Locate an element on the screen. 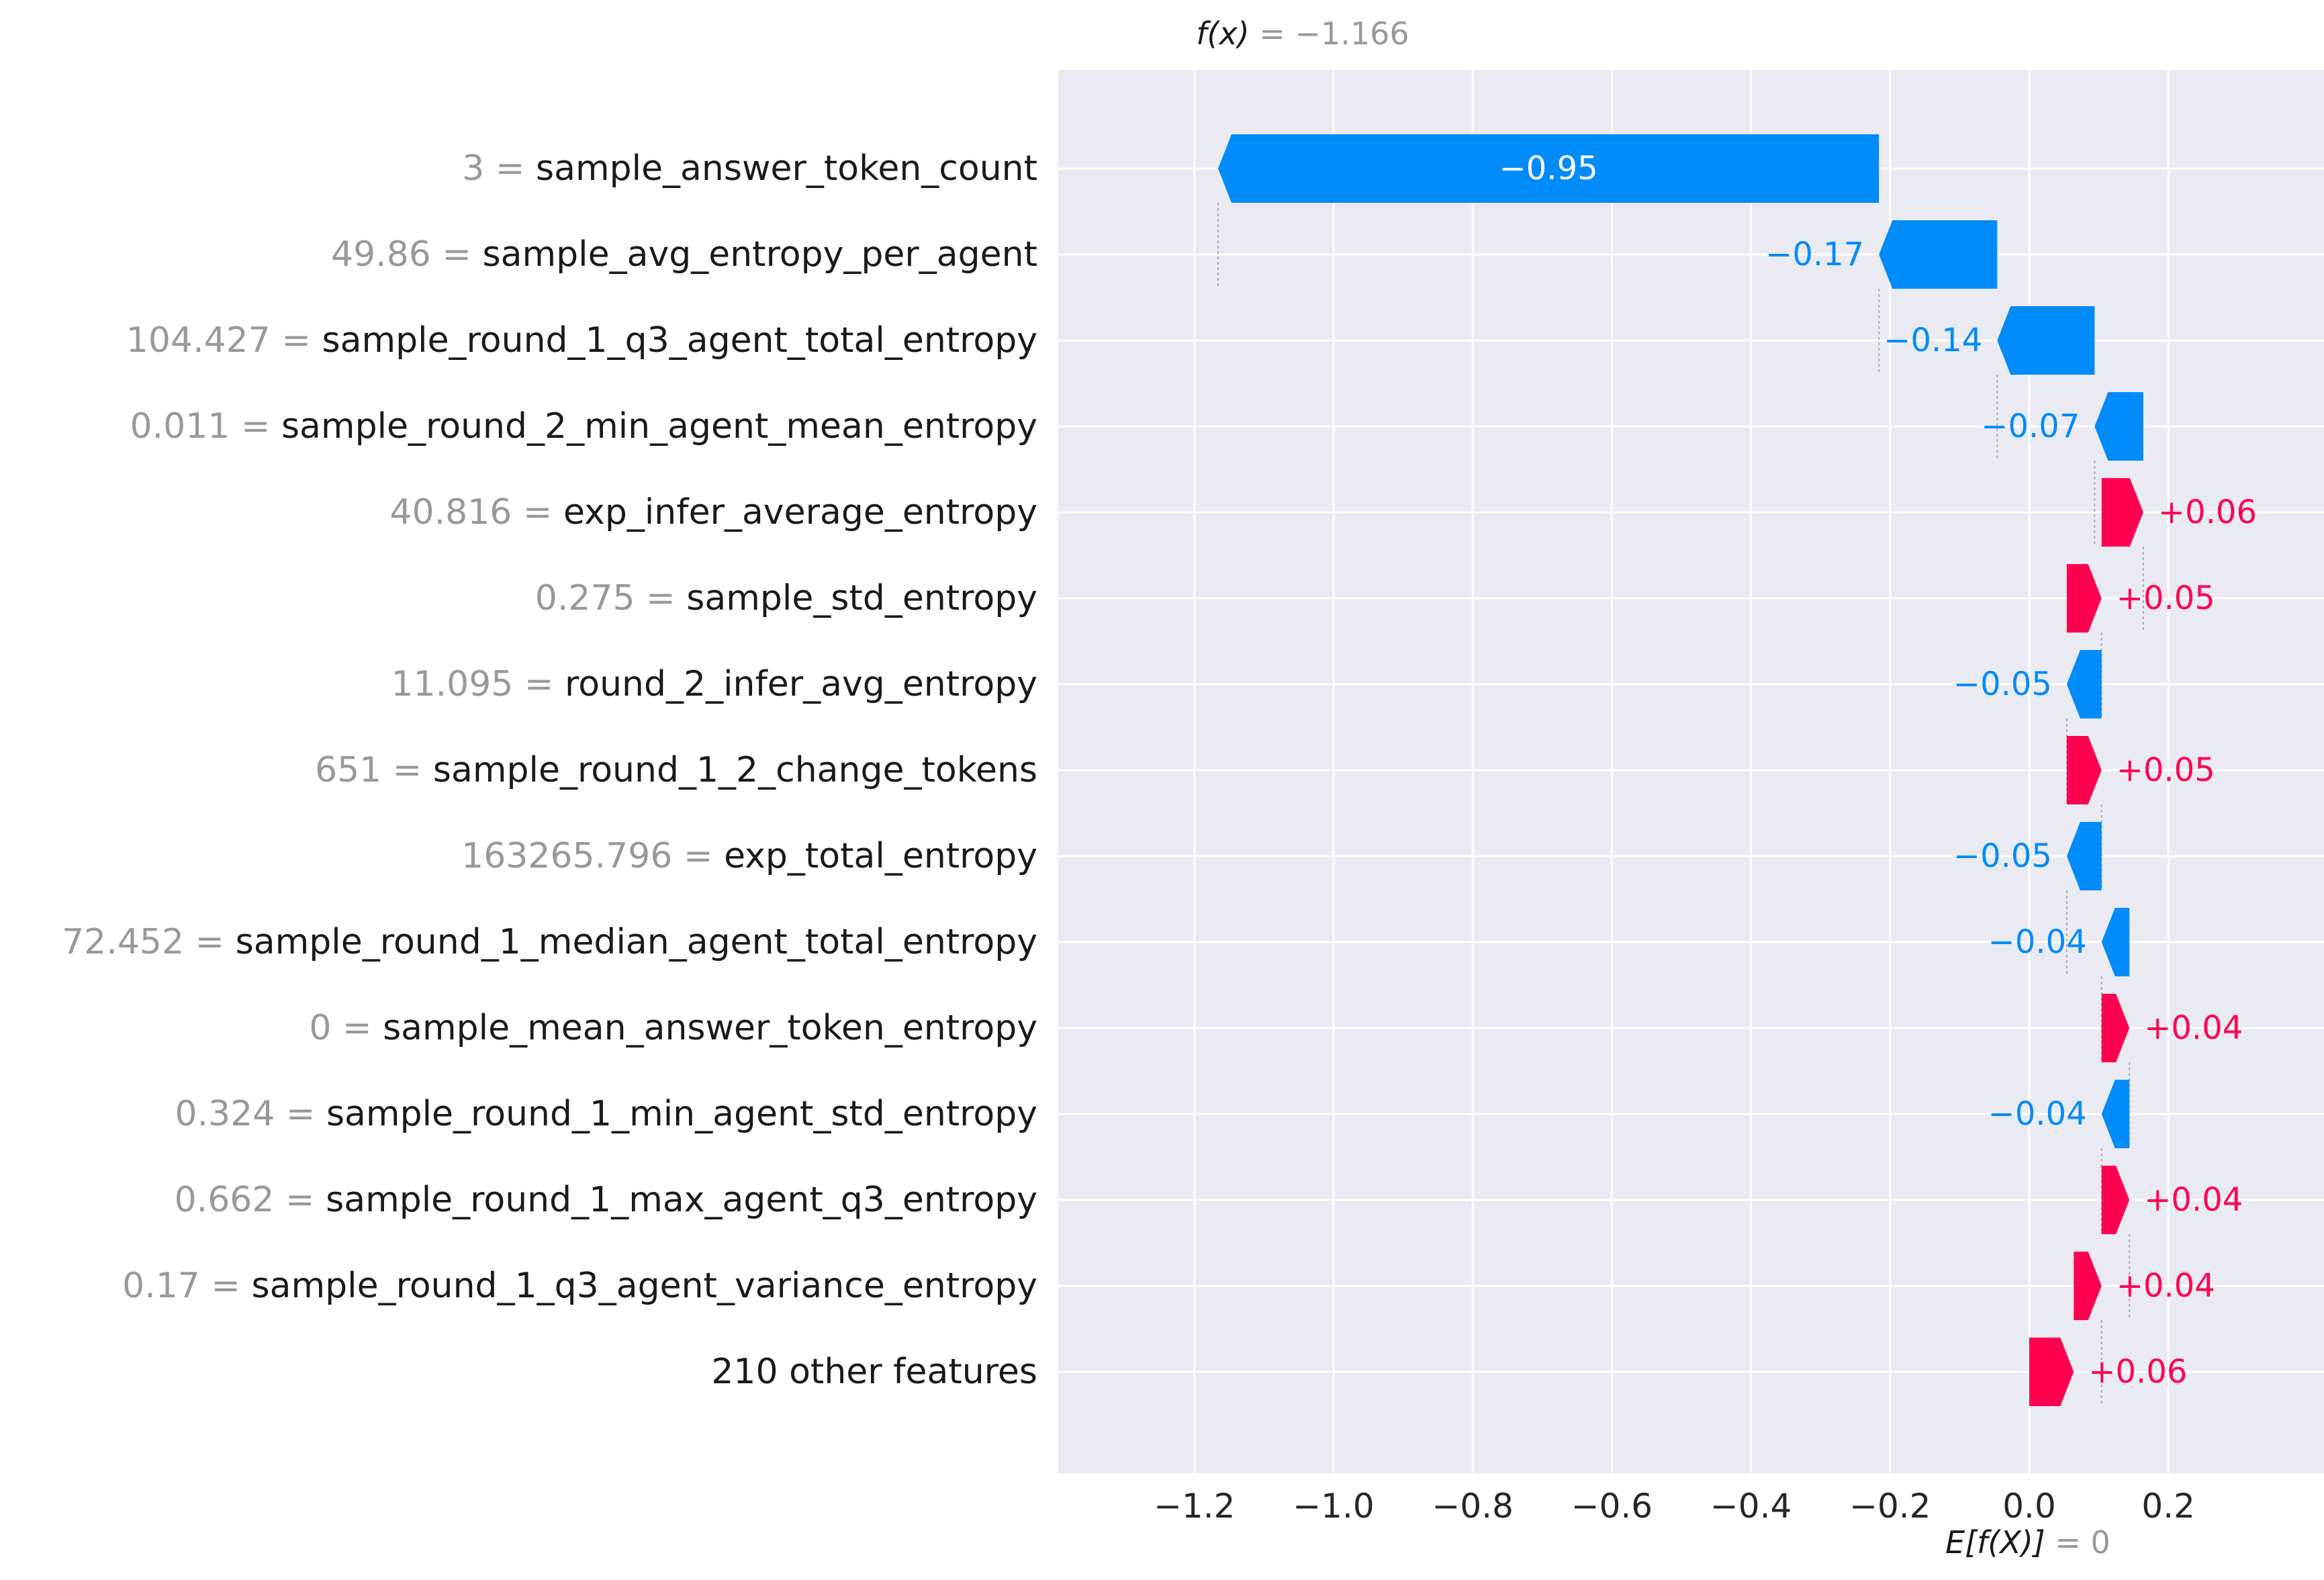 The image size is (2324, 1580). feature-name: sample_round_1_q3_agent_total_entropy is located at coordinates (680, 340).